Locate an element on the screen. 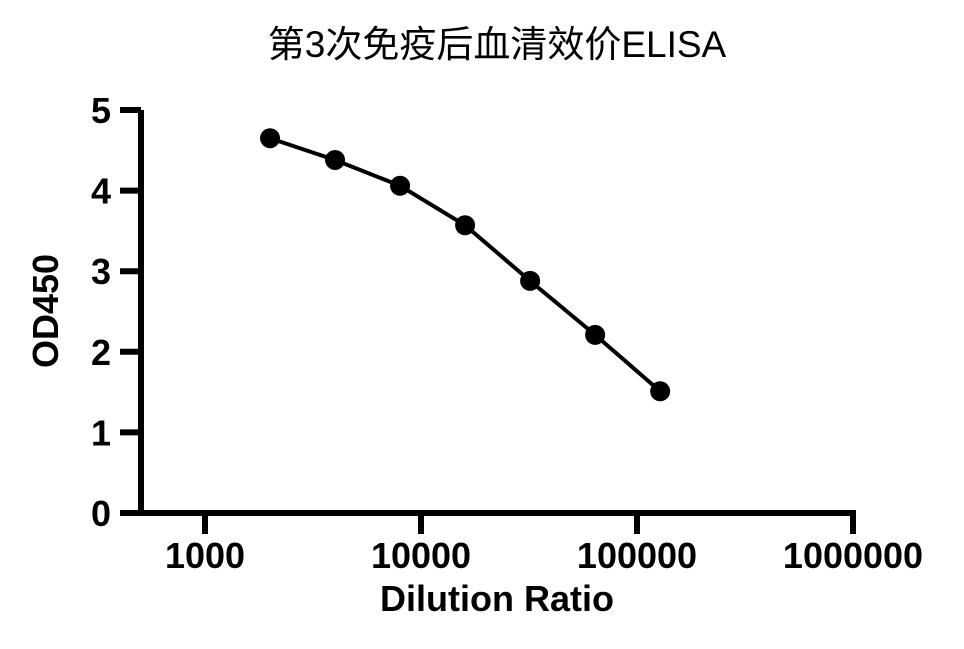  y-tick-label: 1 is located at coordinates (101, 432).